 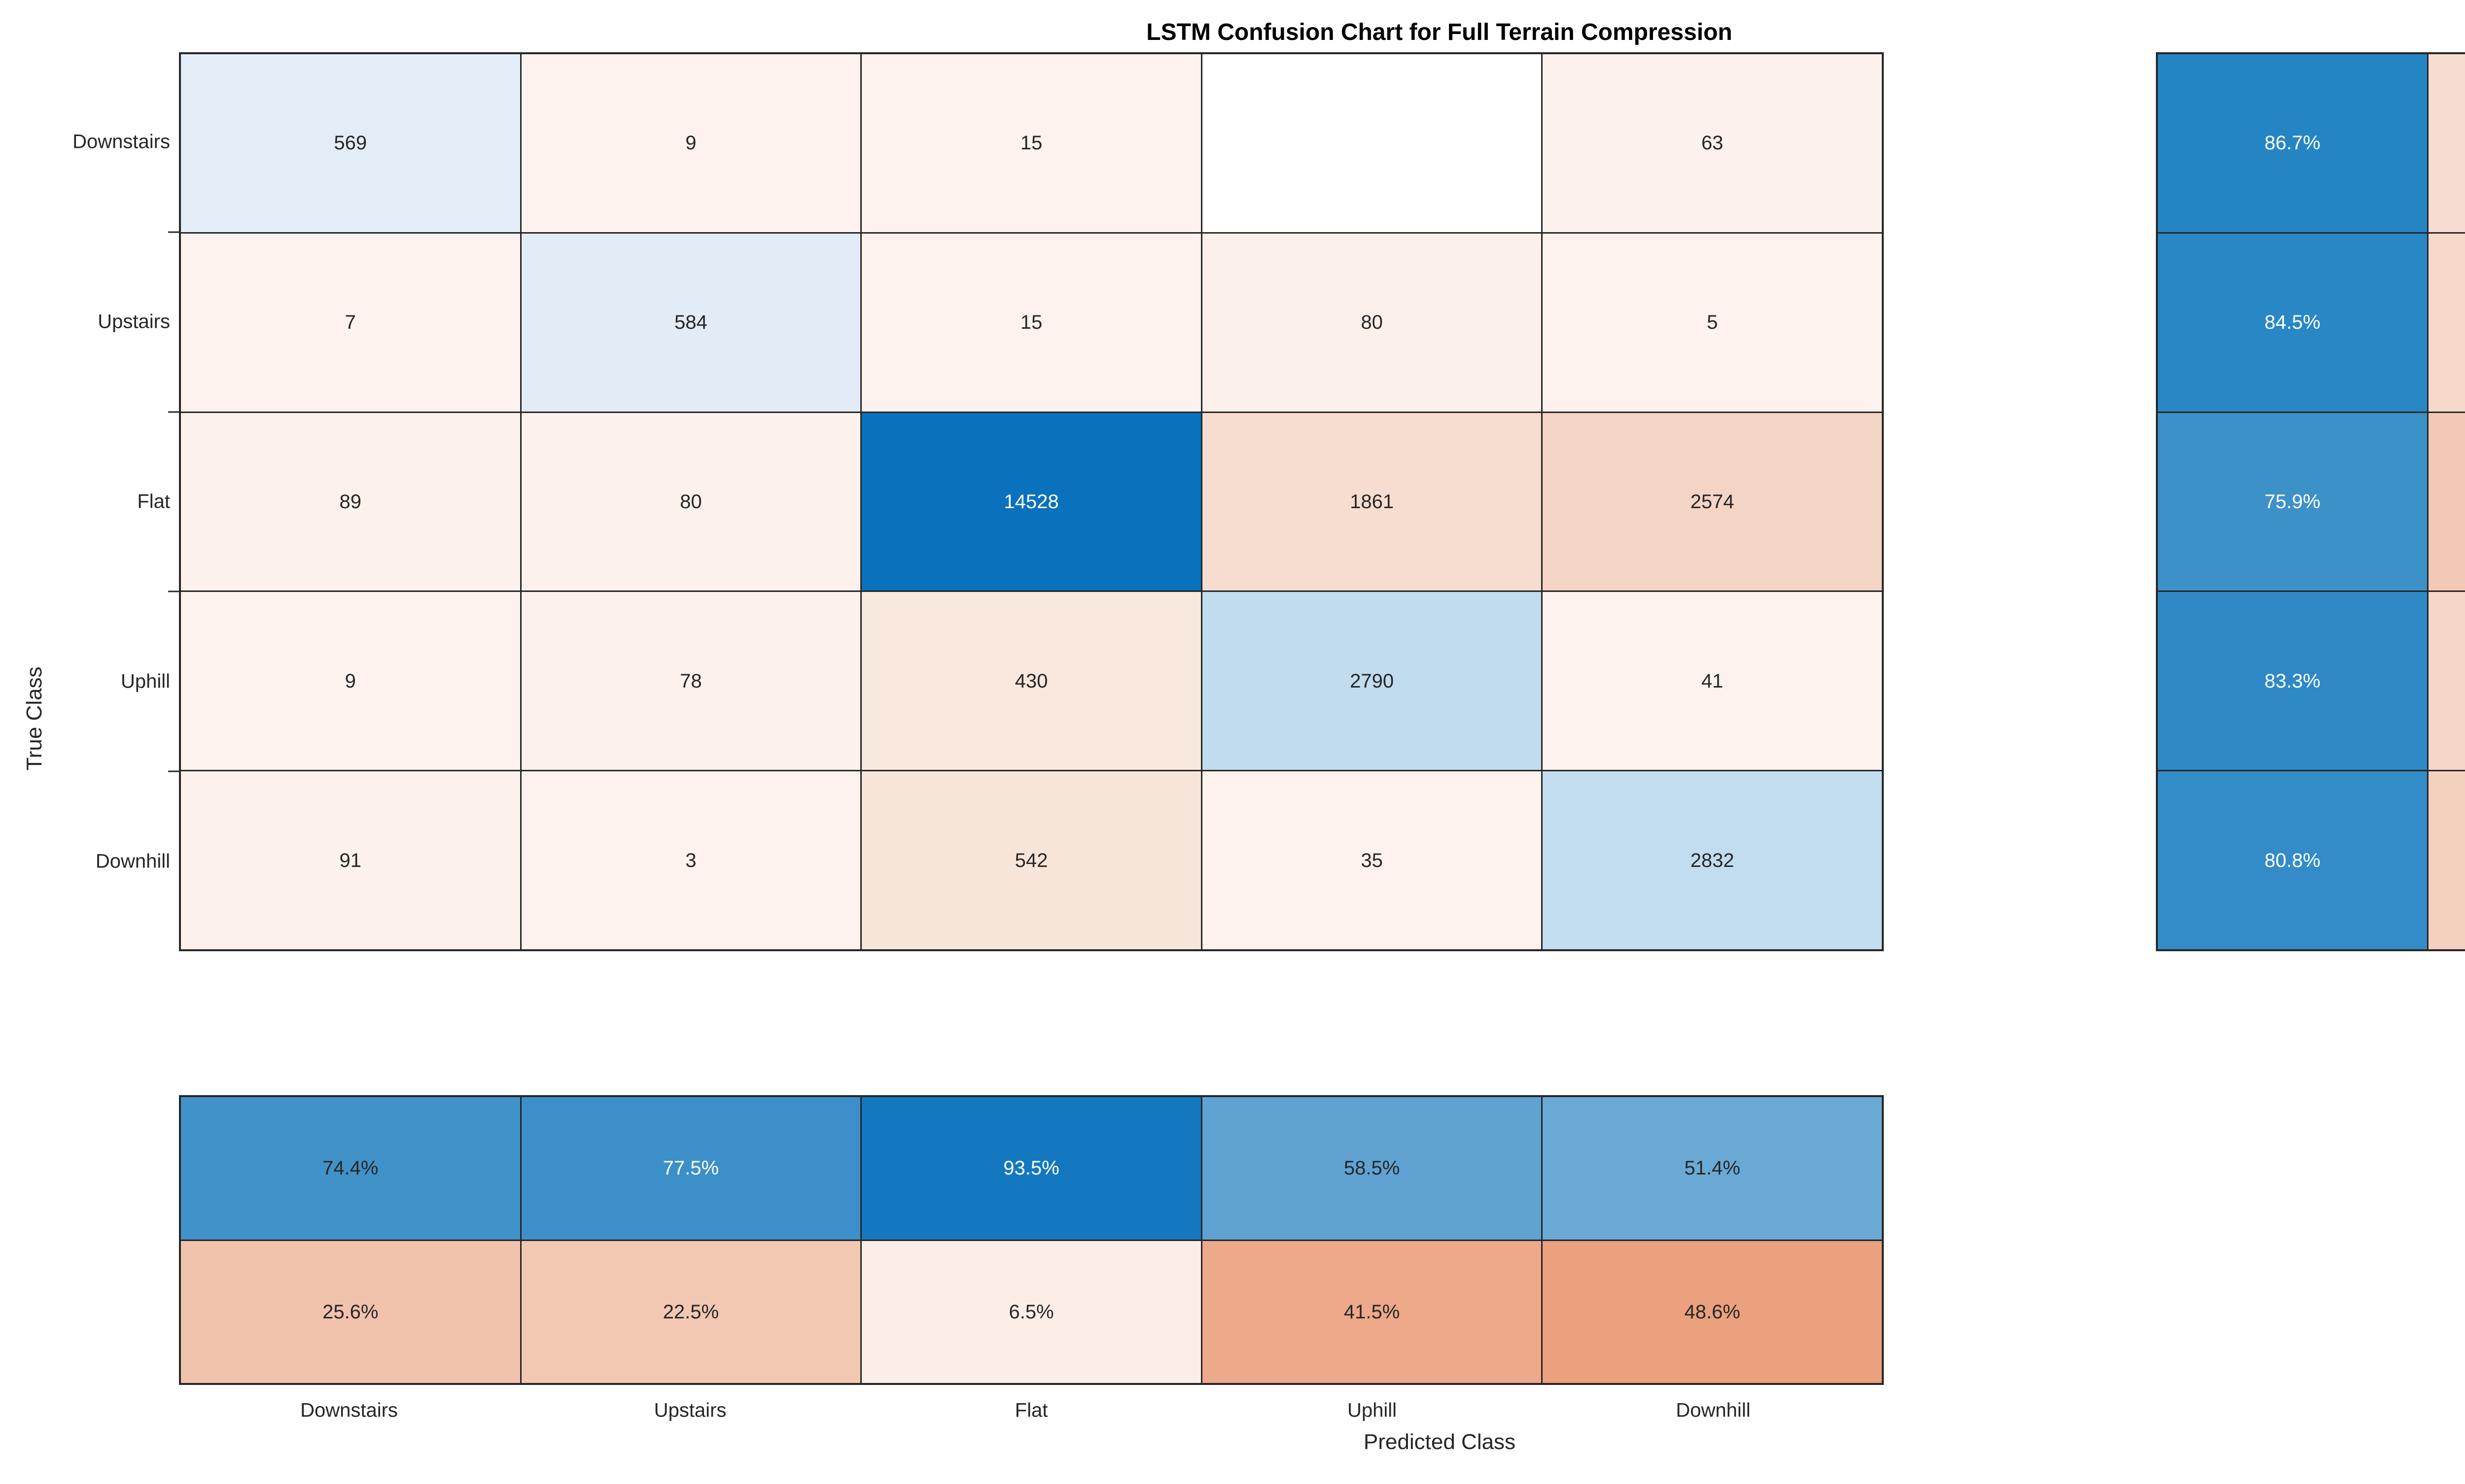 What do you see at coordinates (1712, 143) in the screenshot?
I see `matrix-cell: 63` at bounding box center [1712, 143].